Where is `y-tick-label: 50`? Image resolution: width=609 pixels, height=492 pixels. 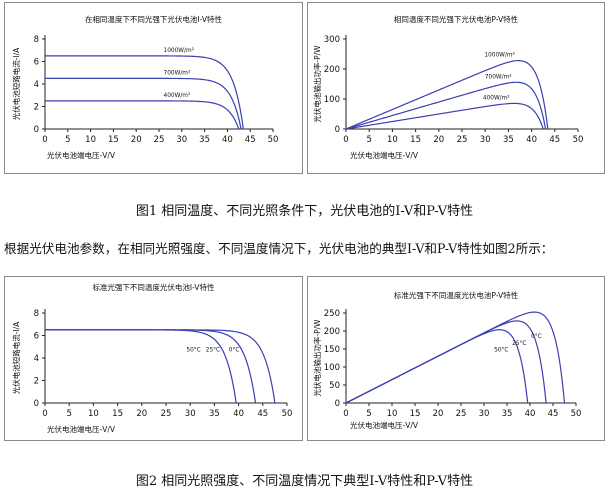
y-tick-label: 50 is located at coordinates (334, 386).